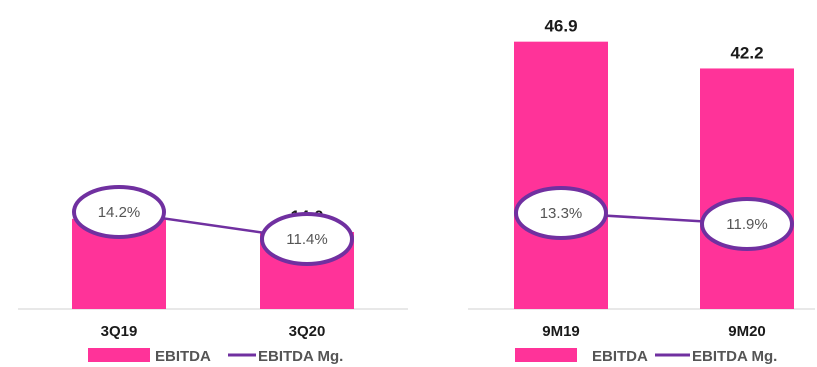  Describe the element at coordinates (560, 26) in the screenshot. I see `bar-value-label: 46.9` at that location.